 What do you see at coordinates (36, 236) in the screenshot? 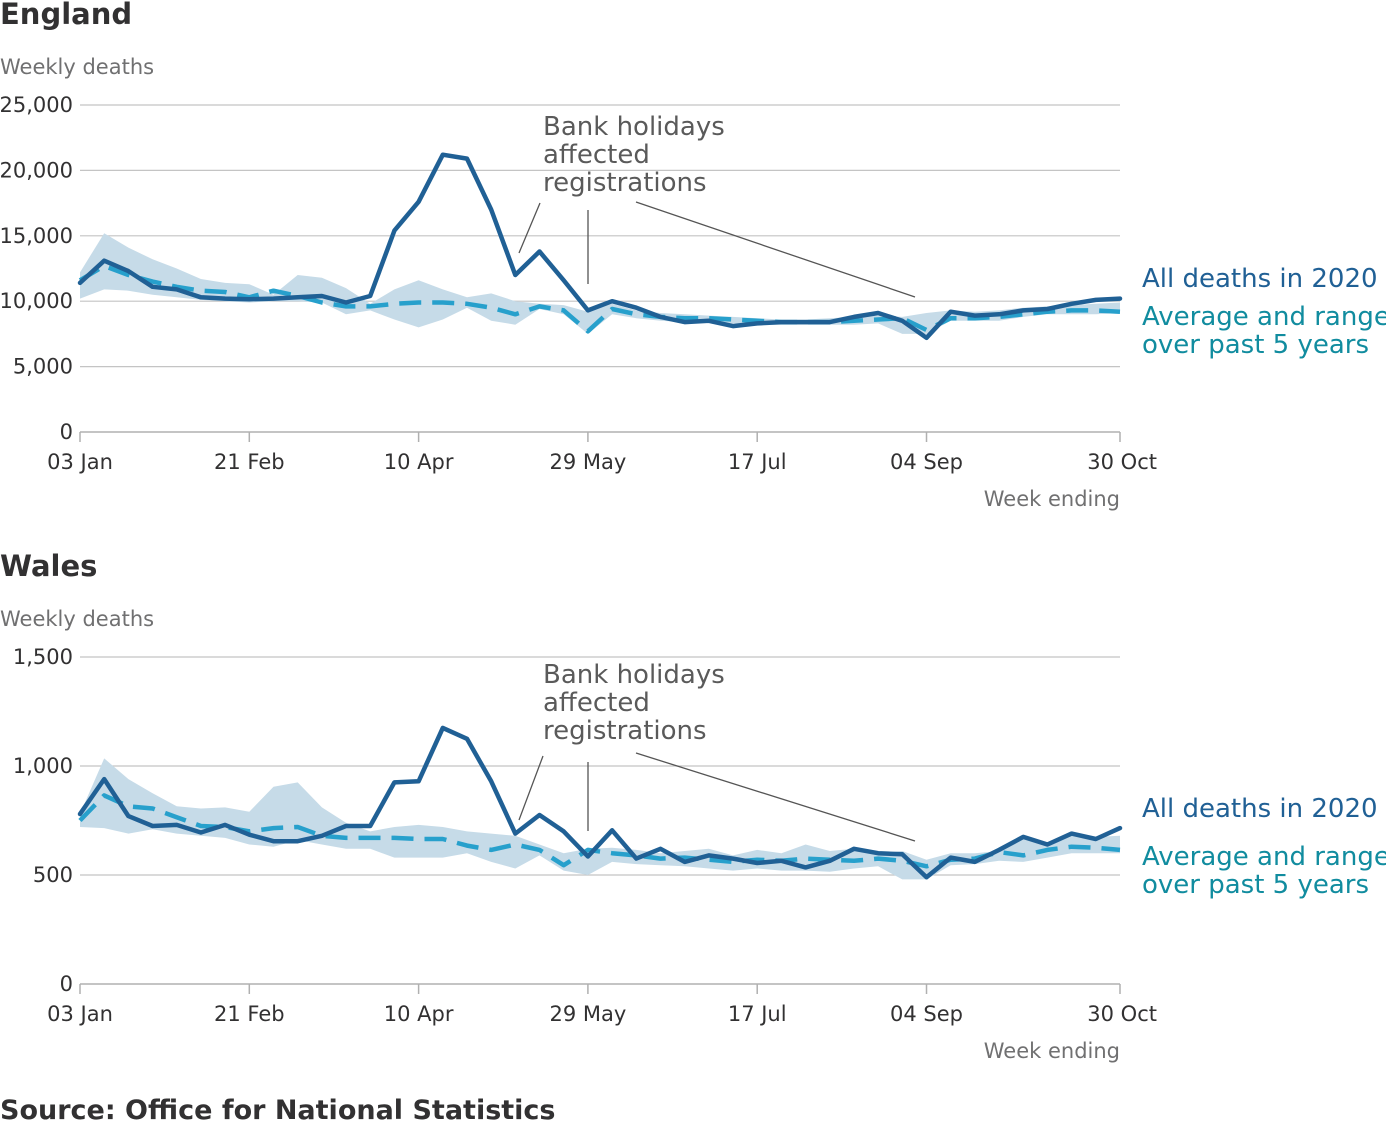
I see `y-tick-label: 15,000` at bounding box center [36, 236].